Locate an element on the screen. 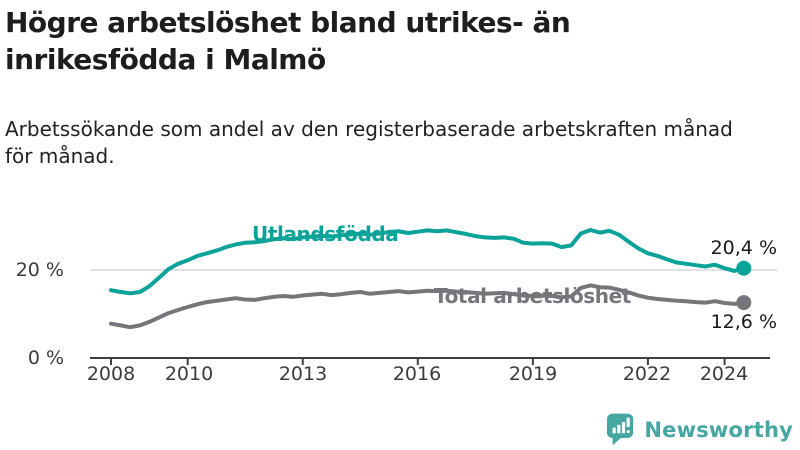 The width and height of the screenshot is (800, 450). newsworthy-logo: Newsworthy is located at coordinates (699, 429).